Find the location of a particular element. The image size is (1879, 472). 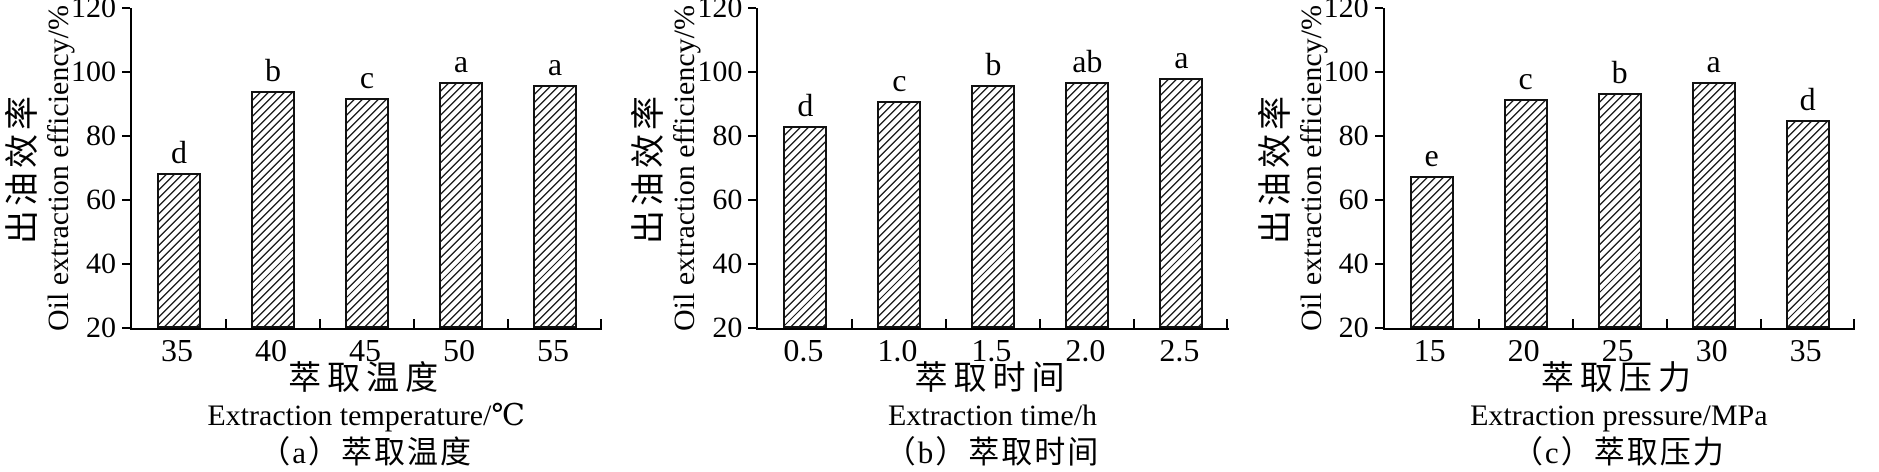

x-axis-label-zh: 萃取时间 is located at coordinates (992, 379).